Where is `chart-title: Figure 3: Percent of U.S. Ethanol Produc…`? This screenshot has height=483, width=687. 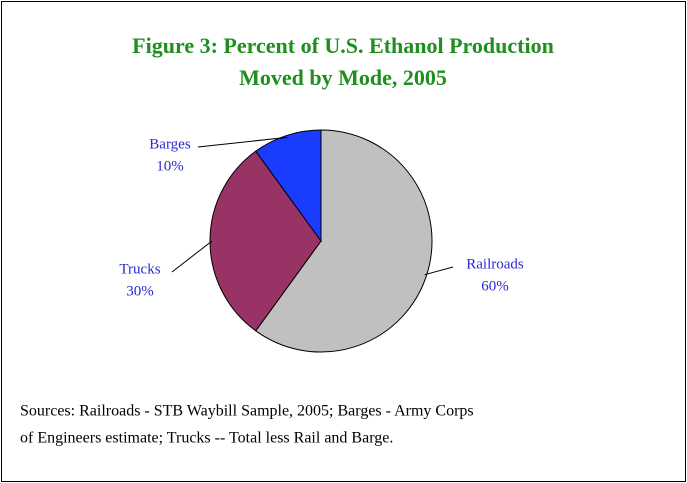 chart-title: Figure 3: Percent of U.S. Ethanol Produc… is located at coordinates (343, 45).